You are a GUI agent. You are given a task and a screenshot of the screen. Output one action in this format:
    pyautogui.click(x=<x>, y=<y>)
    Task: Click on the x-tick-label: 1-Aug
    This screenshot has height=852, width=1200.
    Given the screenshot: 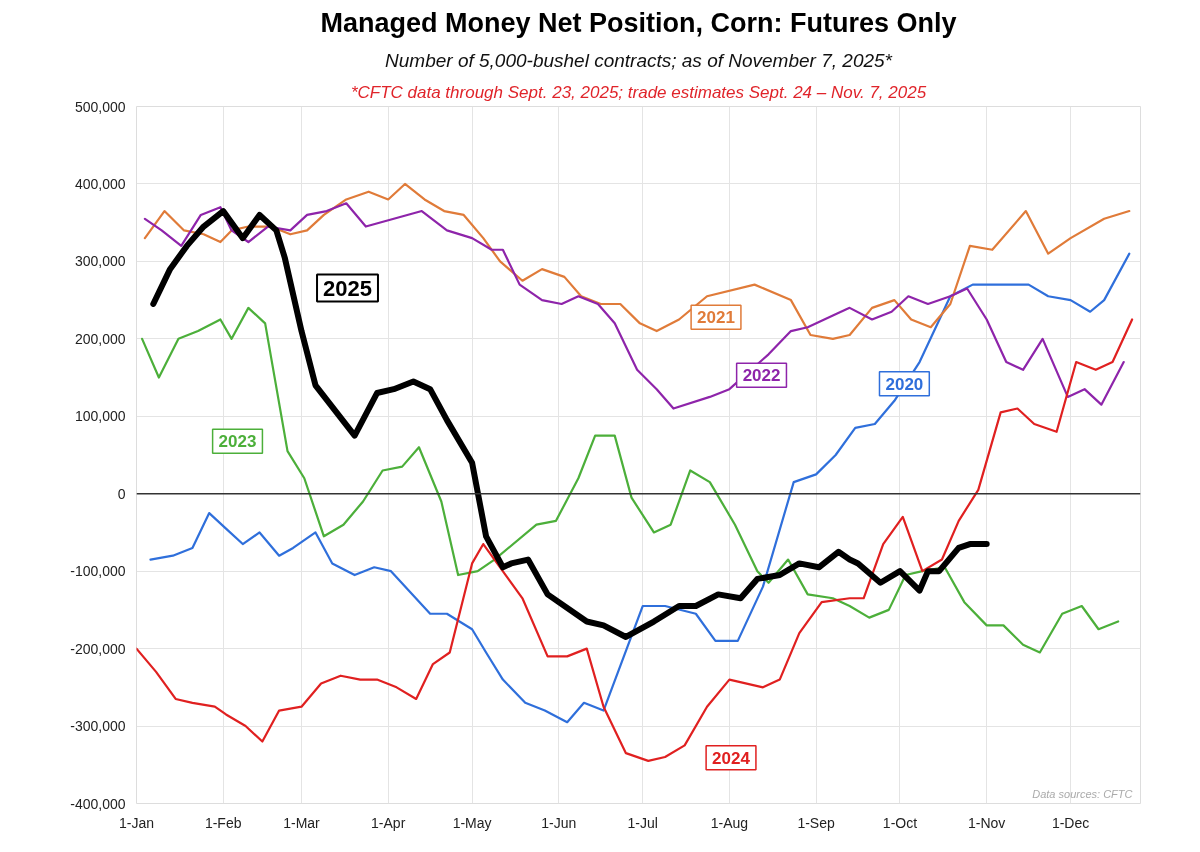 What is the action you would take?
    pyautogui.click(x=729, y=822)
    